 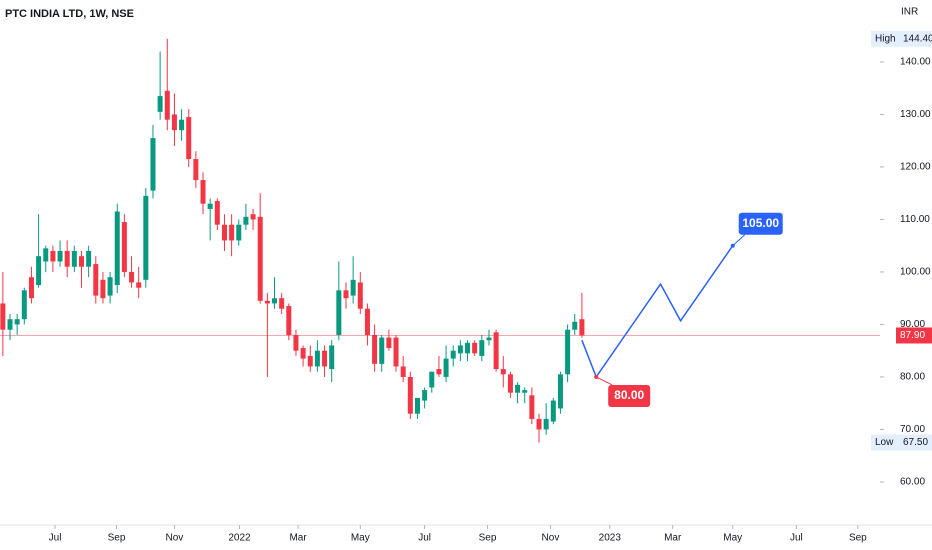 What do you see at coordinates (912, 324) in the screenshot?
I see `y-tick-label: 90.00` at bounding box center [912, 324].